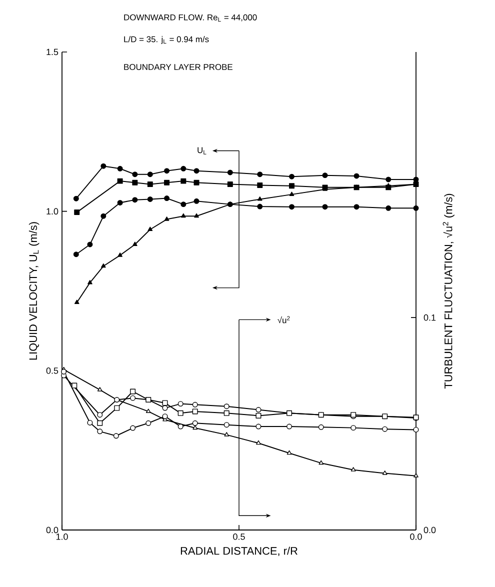 The image size is (495, 587). I want to click on y2-tick-label: 0.0, so click(430, 530).